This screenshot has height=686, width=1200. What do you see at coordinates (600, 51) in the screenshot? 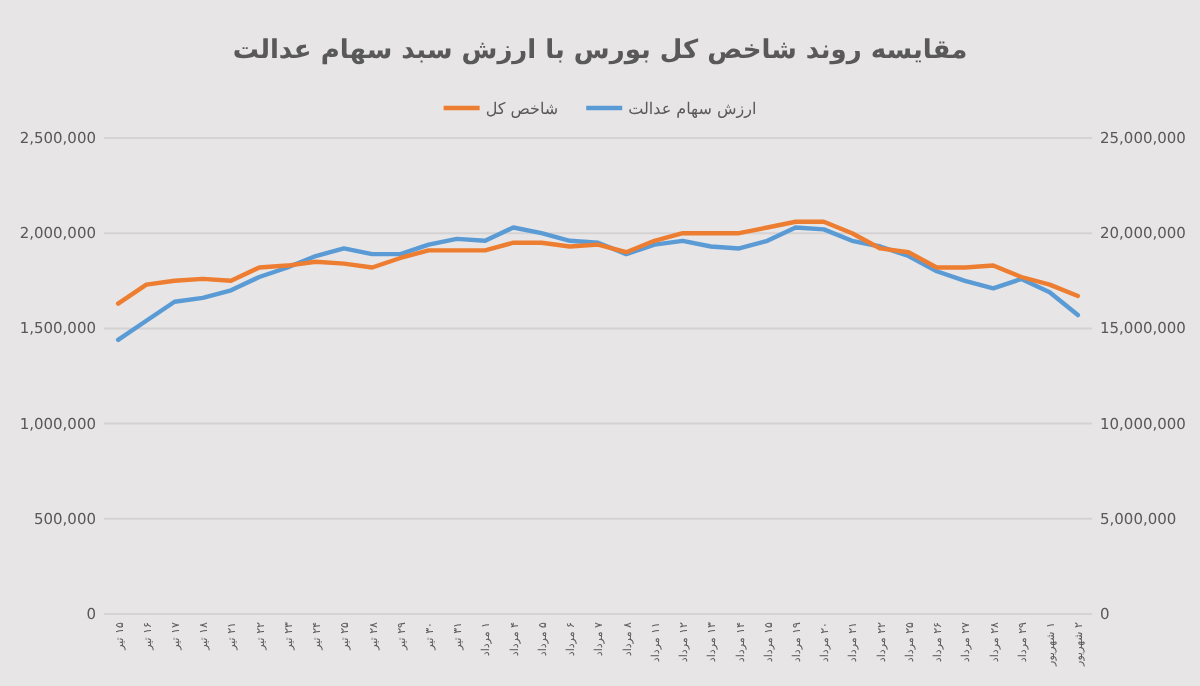
I see `chart-title: مقایسه روند شاخص کل بورس با ارزش سبد سهام عدالت` at bounding box center [600, 51].